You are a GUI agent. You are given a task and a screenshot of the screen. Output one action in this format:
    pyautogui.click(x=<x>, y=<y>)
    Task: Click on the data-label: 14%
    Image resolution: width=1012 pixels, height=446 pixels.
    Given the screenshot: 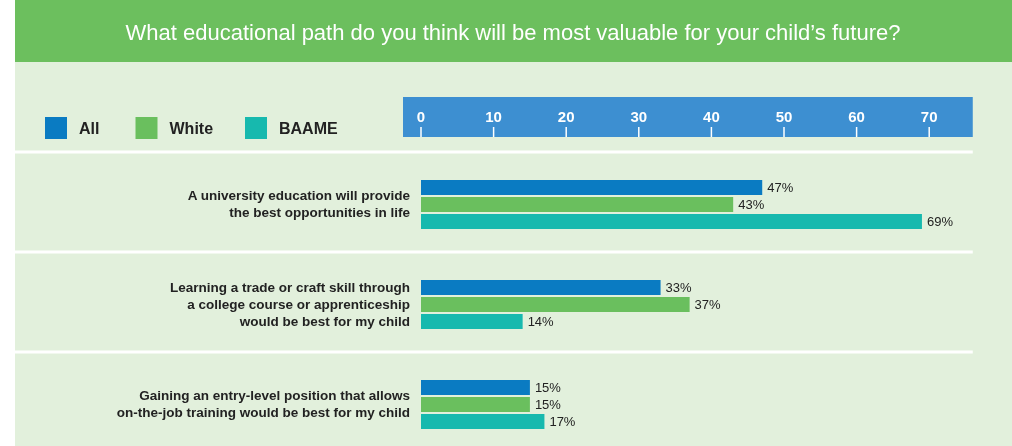 What is the action you would take?
    pyautogui.click(x=541, y=321)
    